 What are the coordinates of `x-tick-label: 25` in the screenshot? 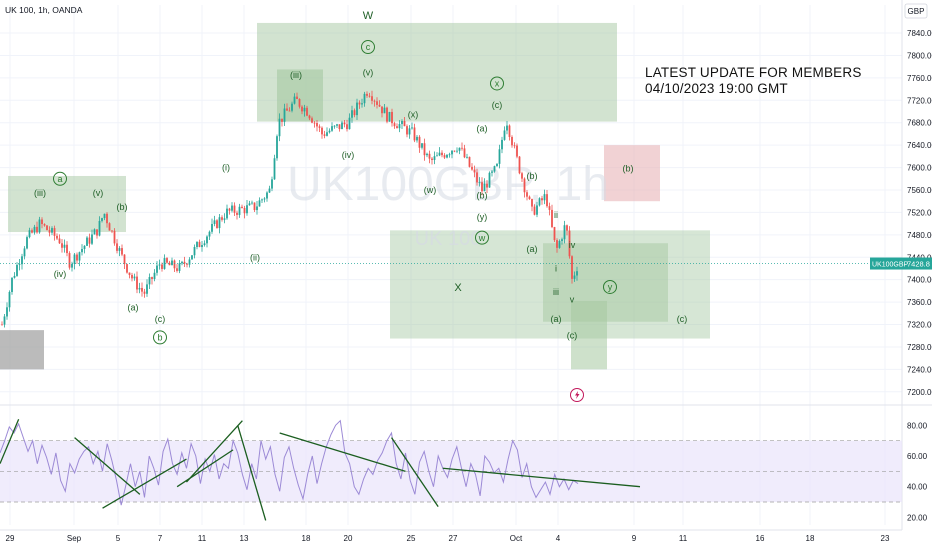 It's located at (411, 538).